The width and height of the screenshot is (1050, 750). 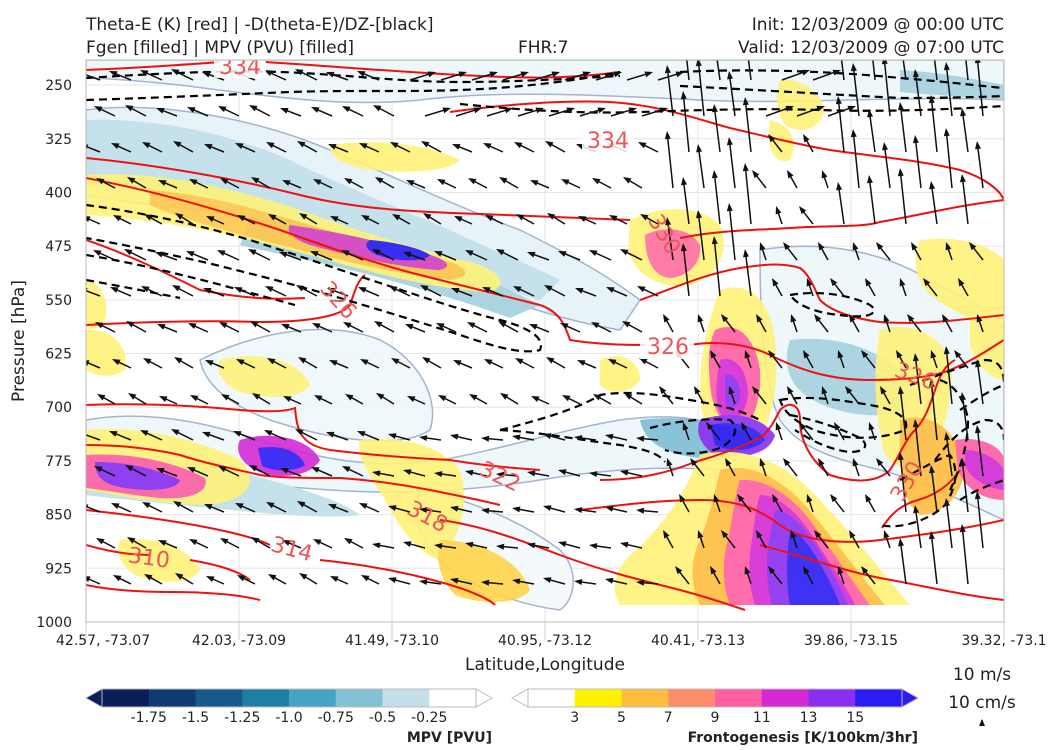 I want to click on x-tick-label: 39.86, -73.15, so click(x=851, y=641).